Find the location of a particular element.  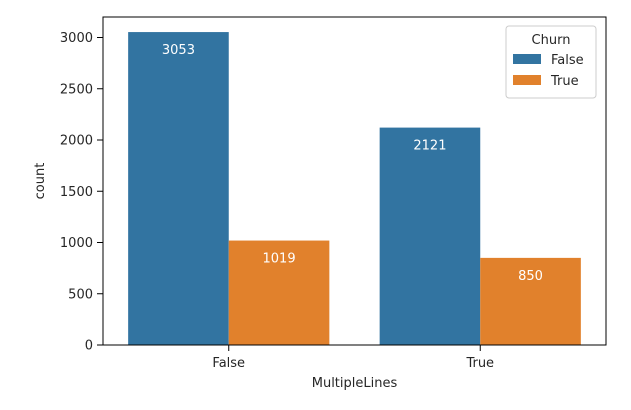

legend-entry-label: False is located at coordinates (567, 60).